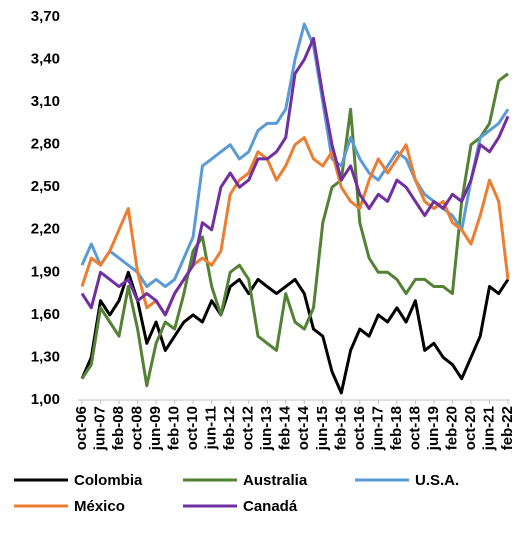  Describe the element at coordinates (45, 399) in the screenshot. I see `y-tick-label: 1,00` at that location.